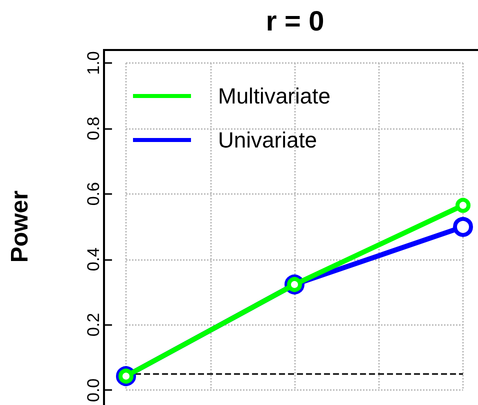 Image resolution: width=478 pixels, height=405 pixels. Describe the element at coordinates (93, 63) in the screenshot. I see `y-tick-label: 1.0` at that location.